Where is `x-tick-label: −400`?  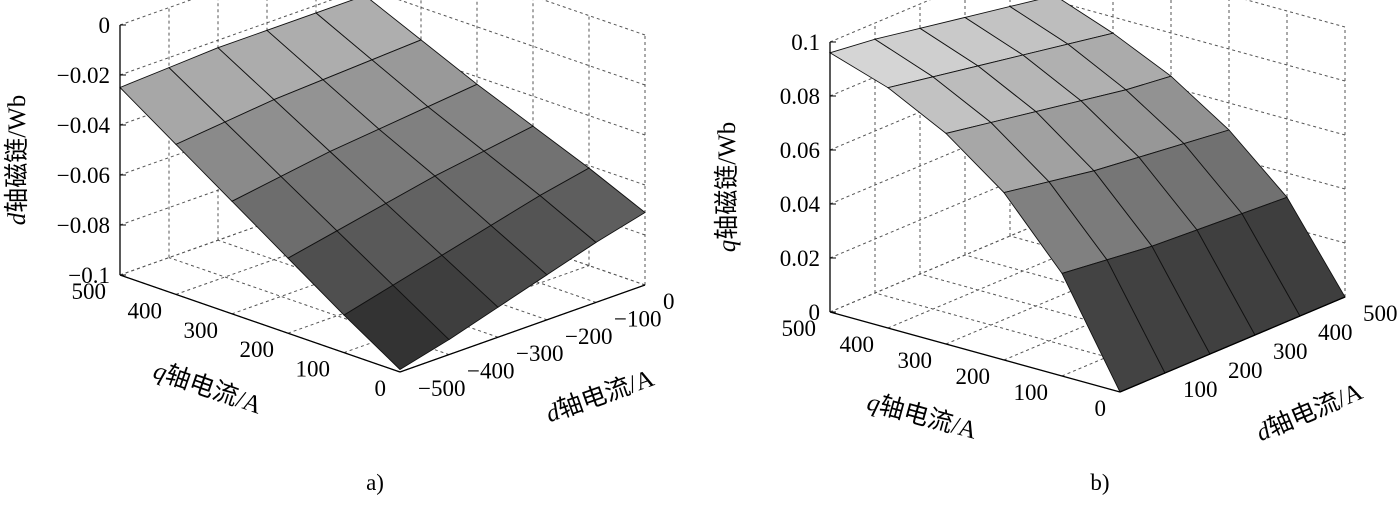
x-tick-label: −400 is located at coordinates (490, 371).